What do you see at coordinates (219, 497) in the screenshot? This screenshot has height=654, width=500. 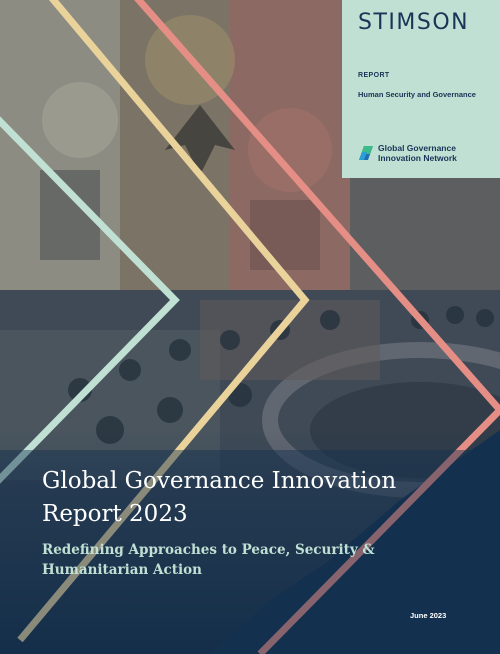 I see `report-title: Global Governance Innovation Report 2023` at bounding box center [219, 497].